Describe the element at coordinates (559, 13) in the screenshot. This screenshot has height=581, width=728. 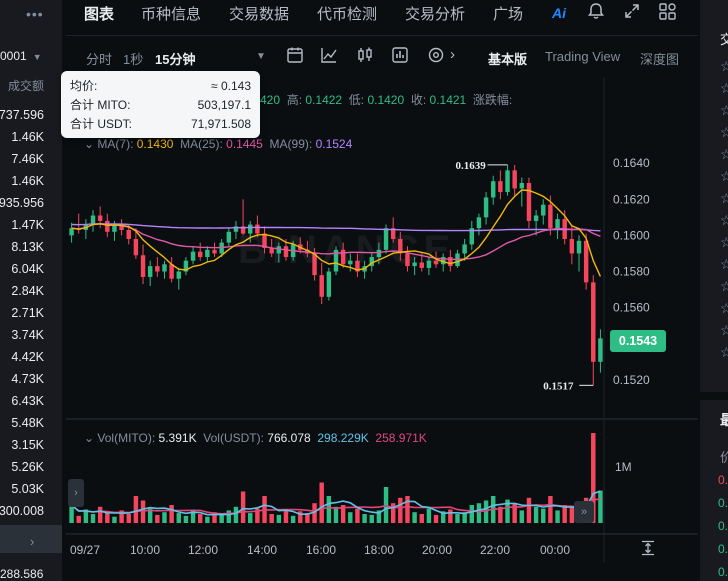
I see `ai-button: Ai` at that location.